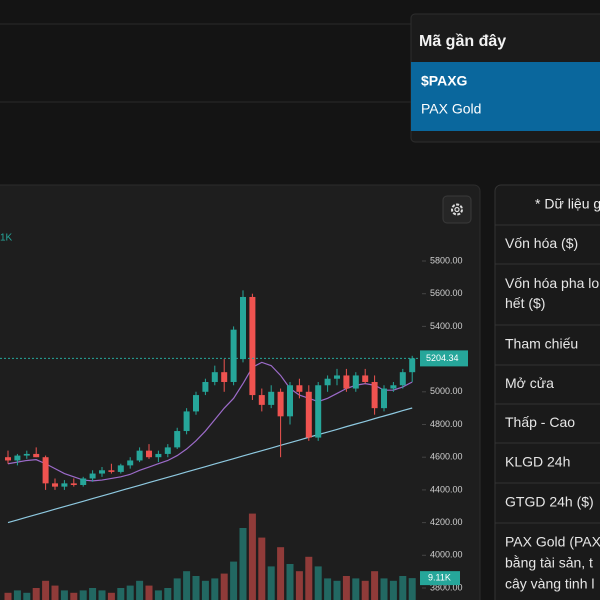  Describe the element at coordinates (446, 391) in the screenshot. I see `y-tick-label: 5000.00` at that location.